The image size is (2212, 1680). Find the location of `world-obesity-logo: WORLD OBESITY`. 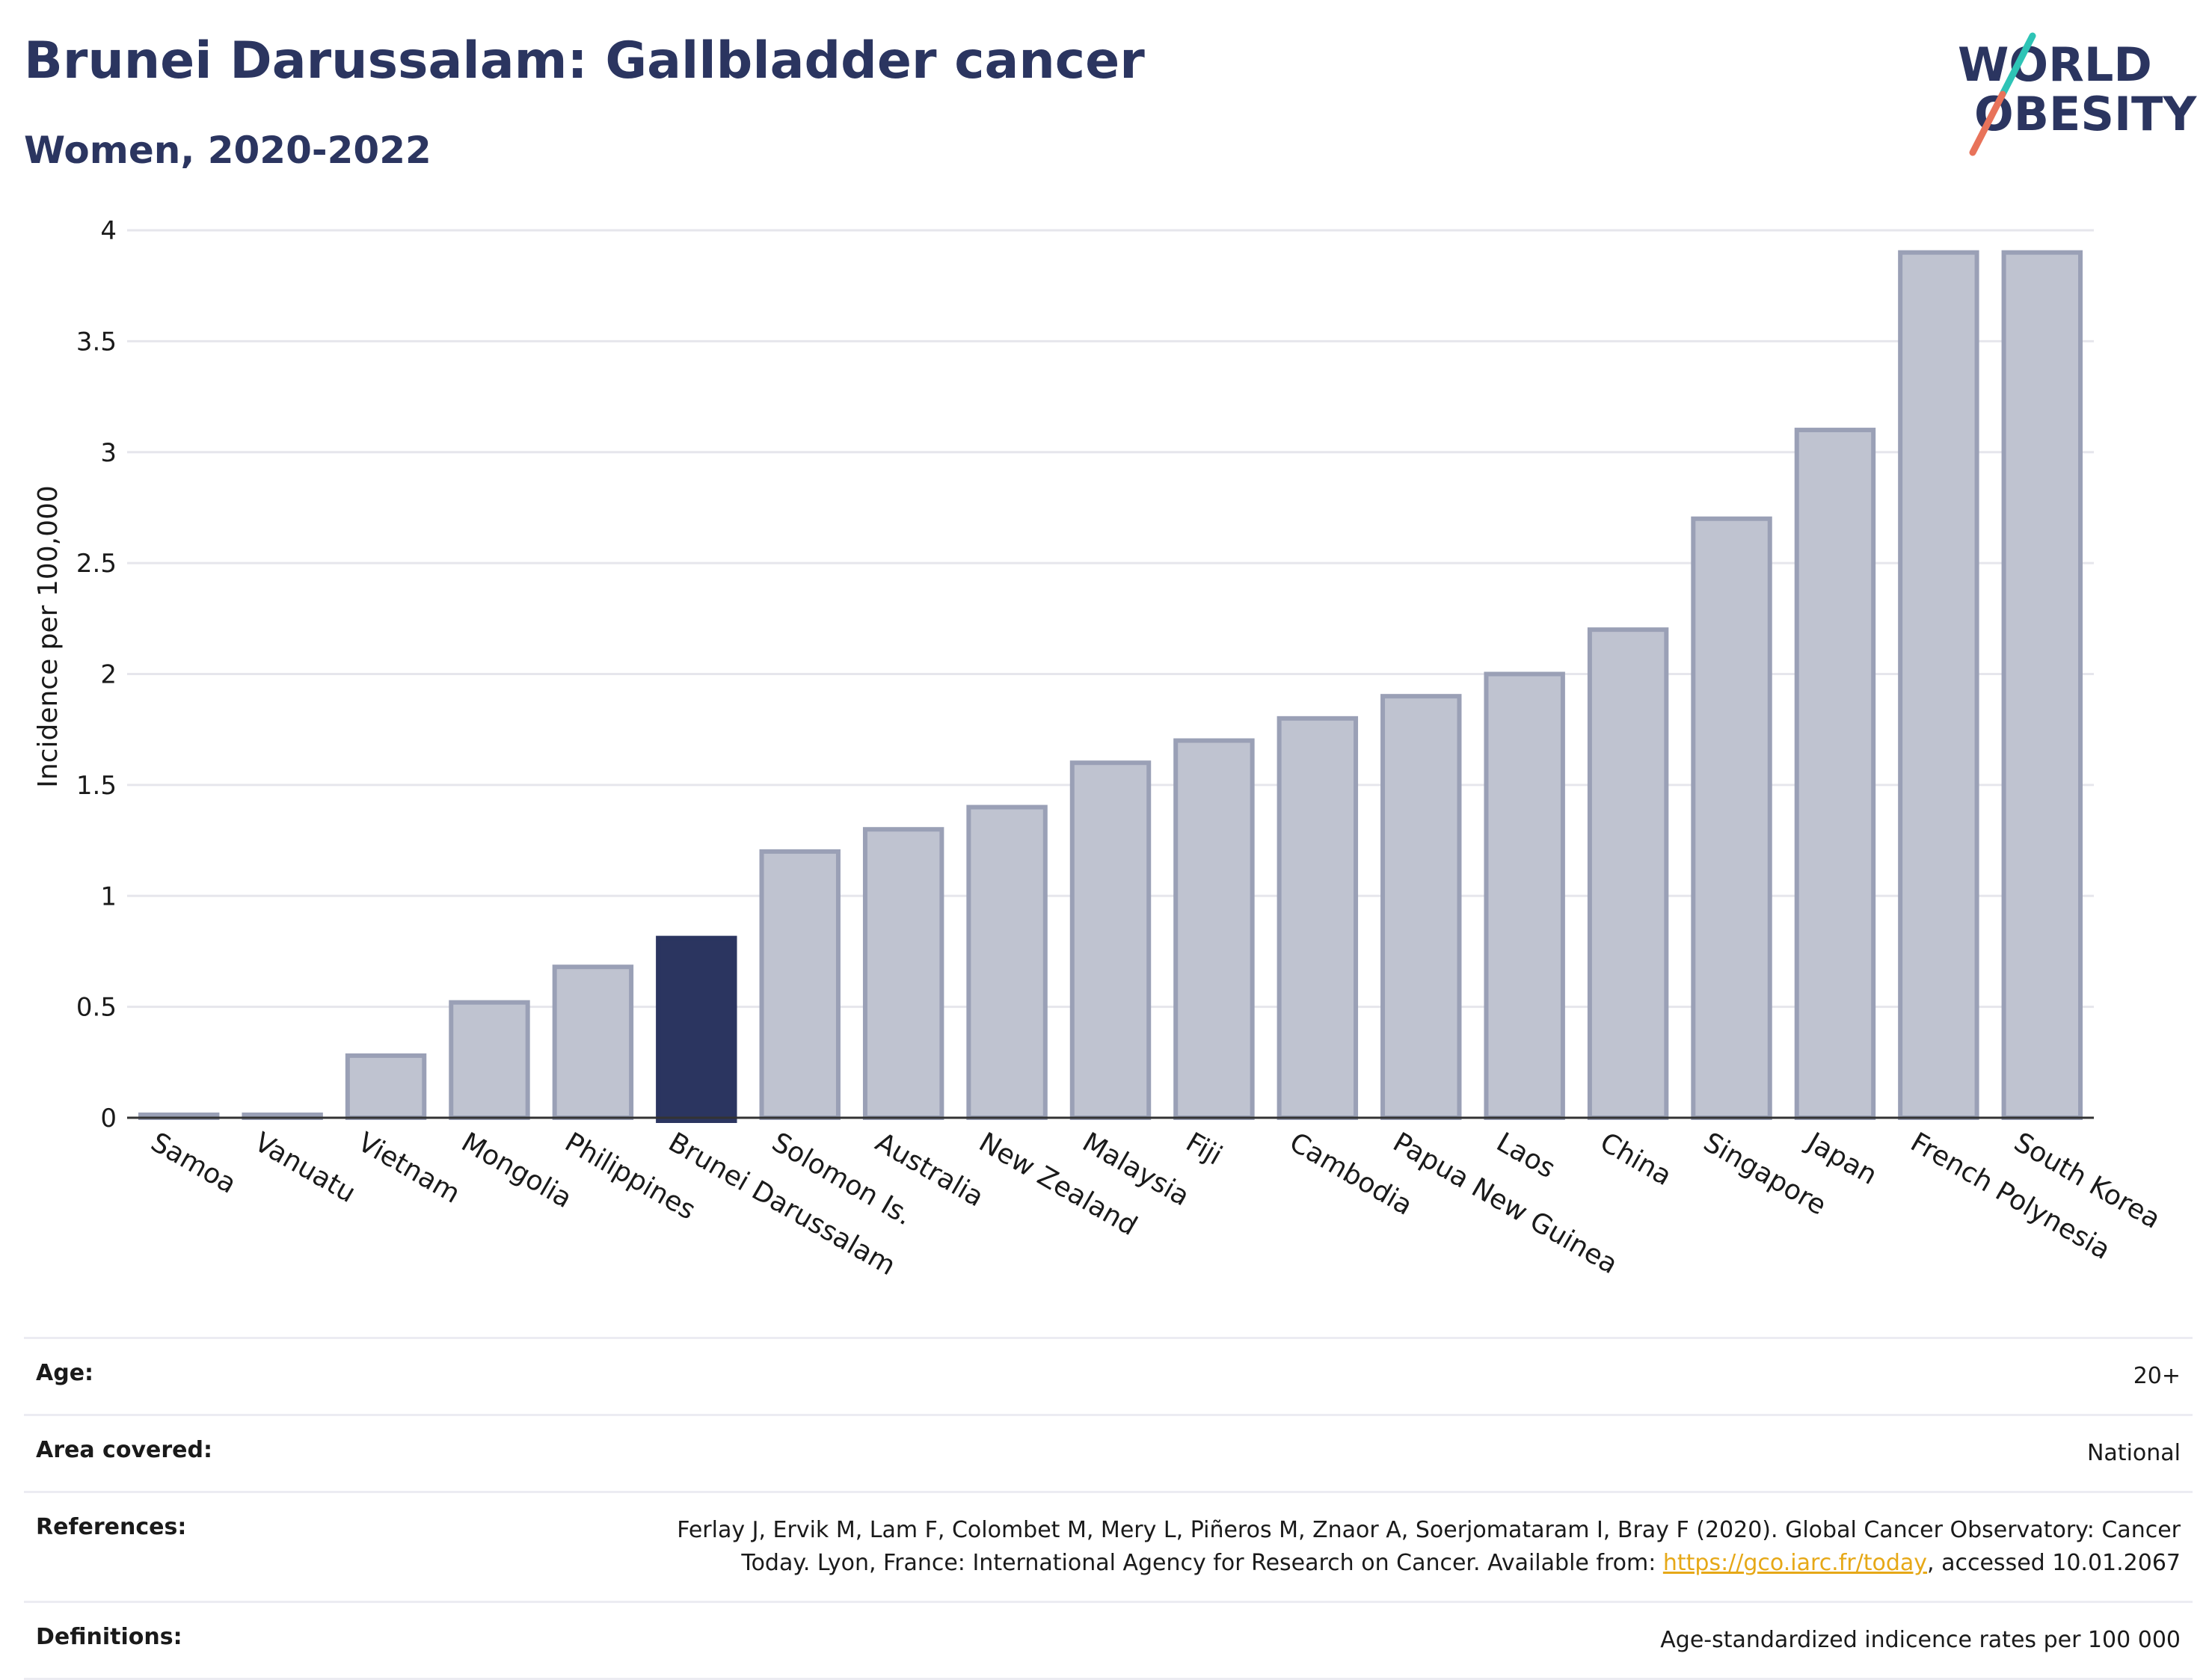

world-obesity-logo: WORLD OBESITY is located at coordinates (2077, 94).